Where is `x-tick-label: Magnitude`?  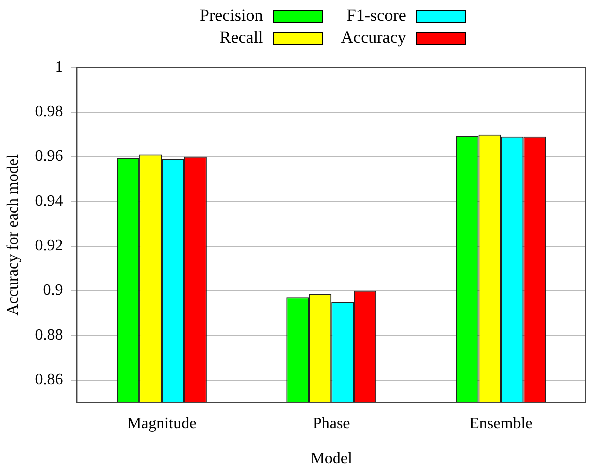
x-tick-label: Magnitude is located at coordinates (162, 423).